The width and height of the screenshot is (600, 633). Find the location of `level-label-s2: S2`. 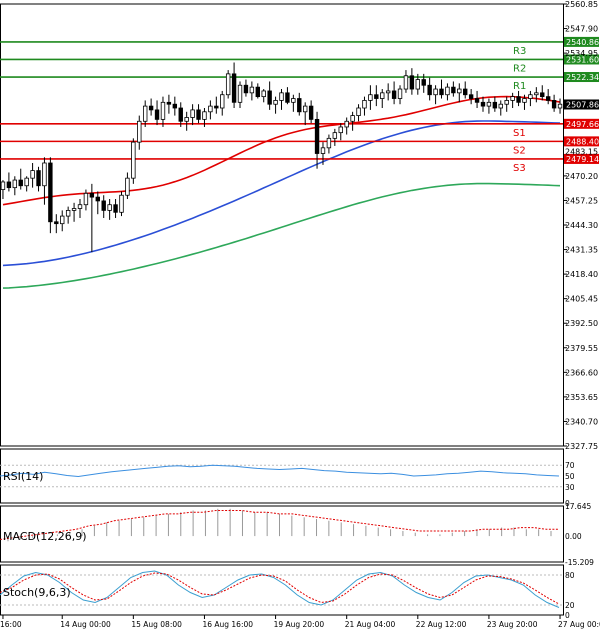

level-label-s2: S2 is located at coordinates (519, 150).